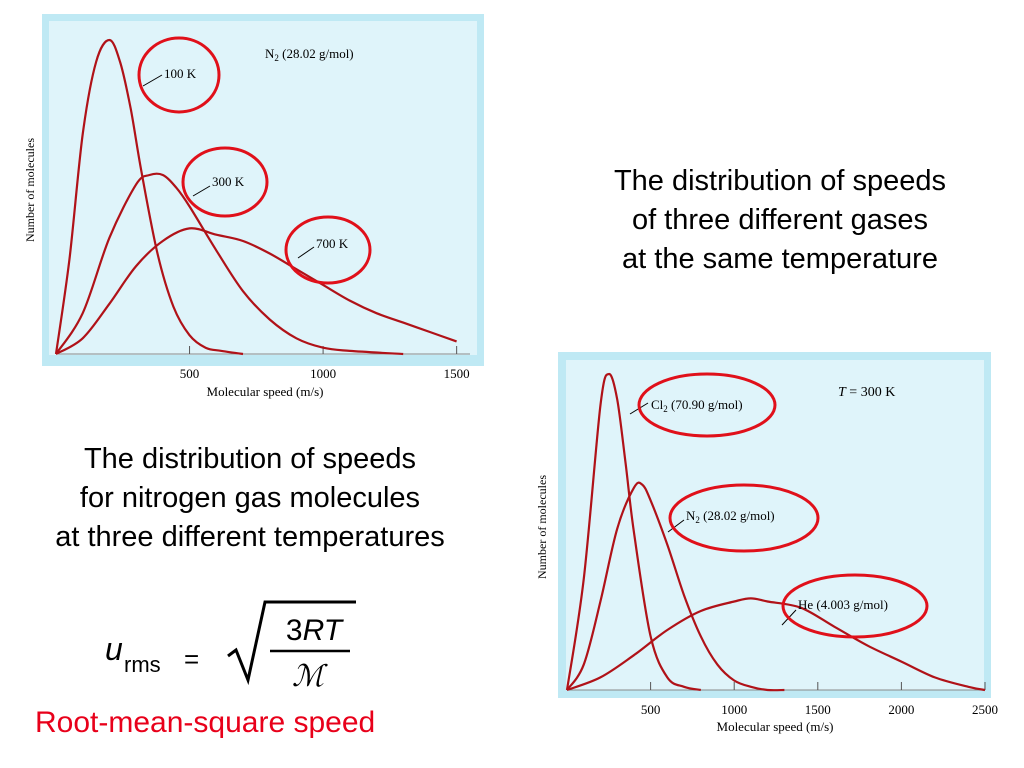 This screenshot has height=768, width=1024. Describe the element at coordinates (142, 664) in the screenshot. I see `formula-subscript: rms` at that location.